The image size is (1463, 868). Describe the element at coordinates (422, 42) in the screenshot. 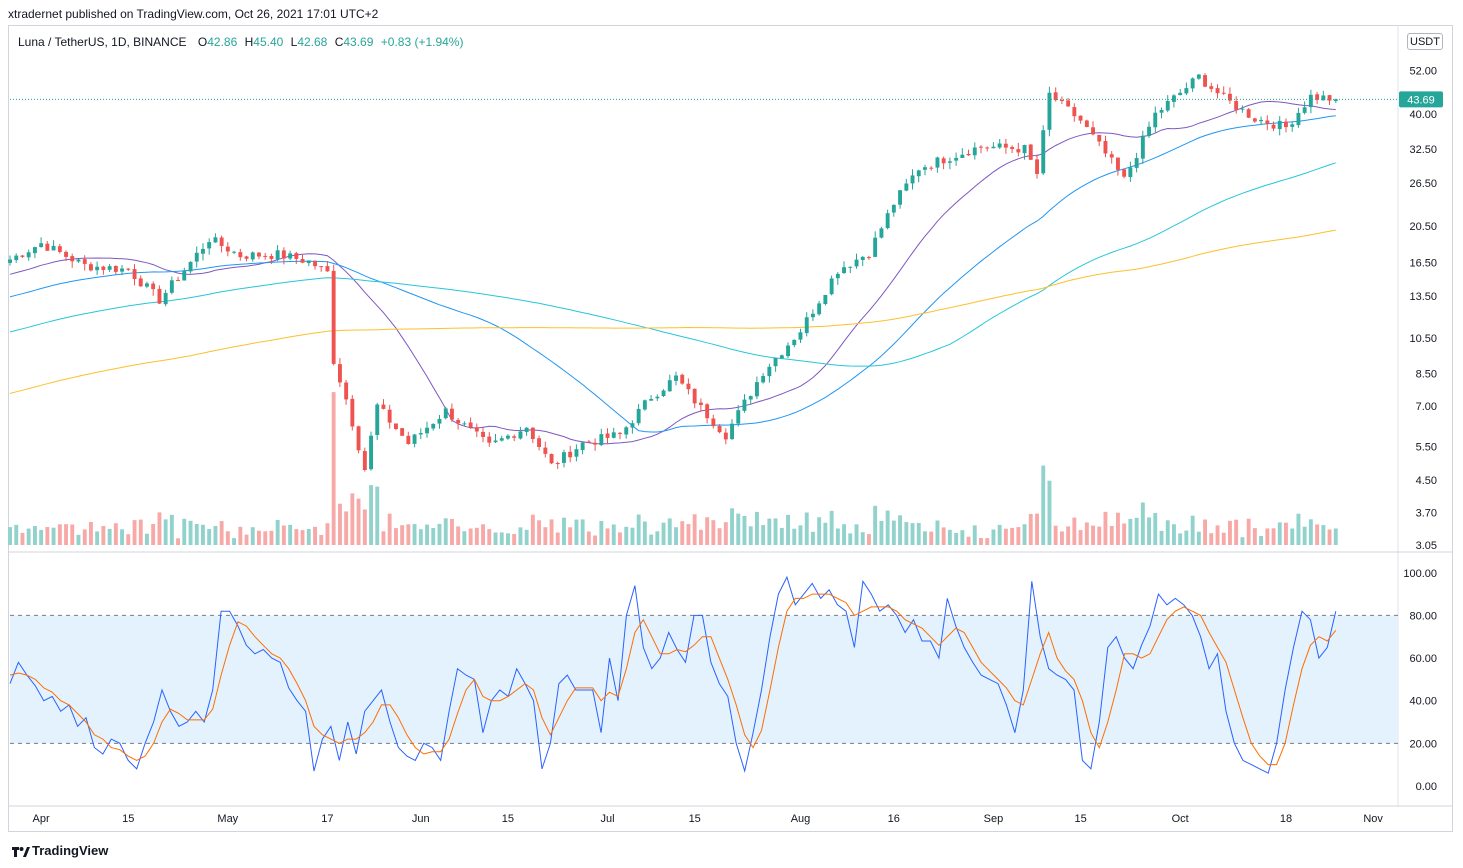

I see `change-value: +0.83 (+1.94%)` at that location.